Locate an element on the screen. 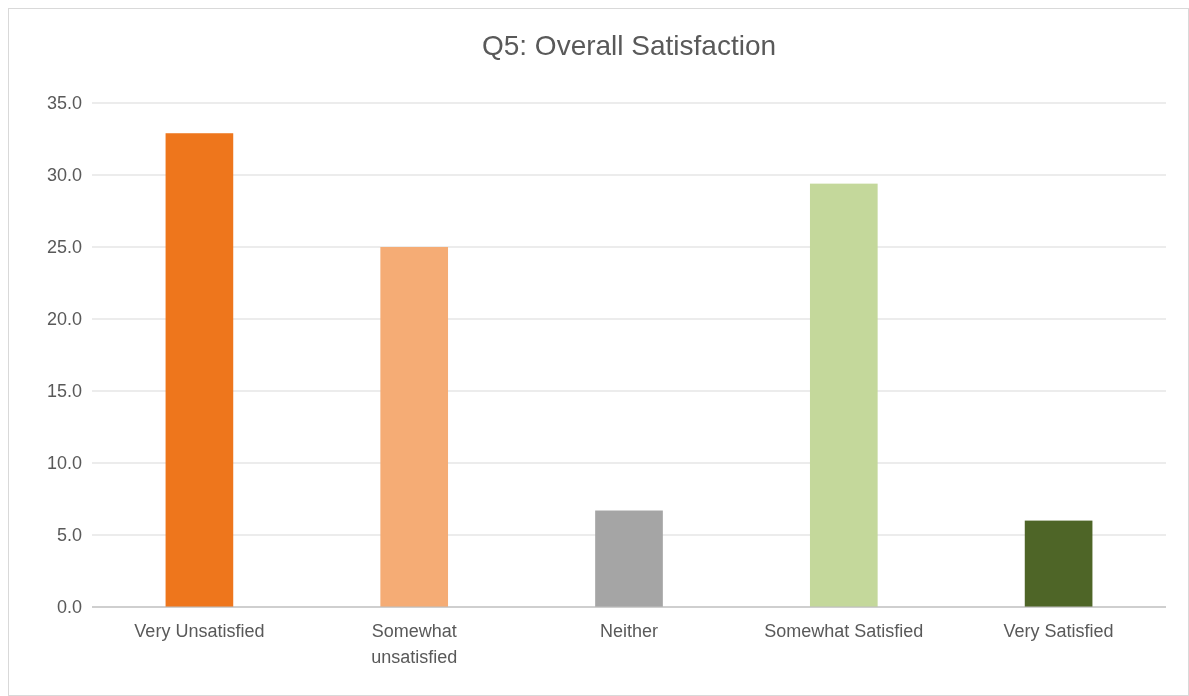 This screenshot has width=1189, height=696. x-tick-label: Somewhat unsatisfied is located at coordinates (414, 644).